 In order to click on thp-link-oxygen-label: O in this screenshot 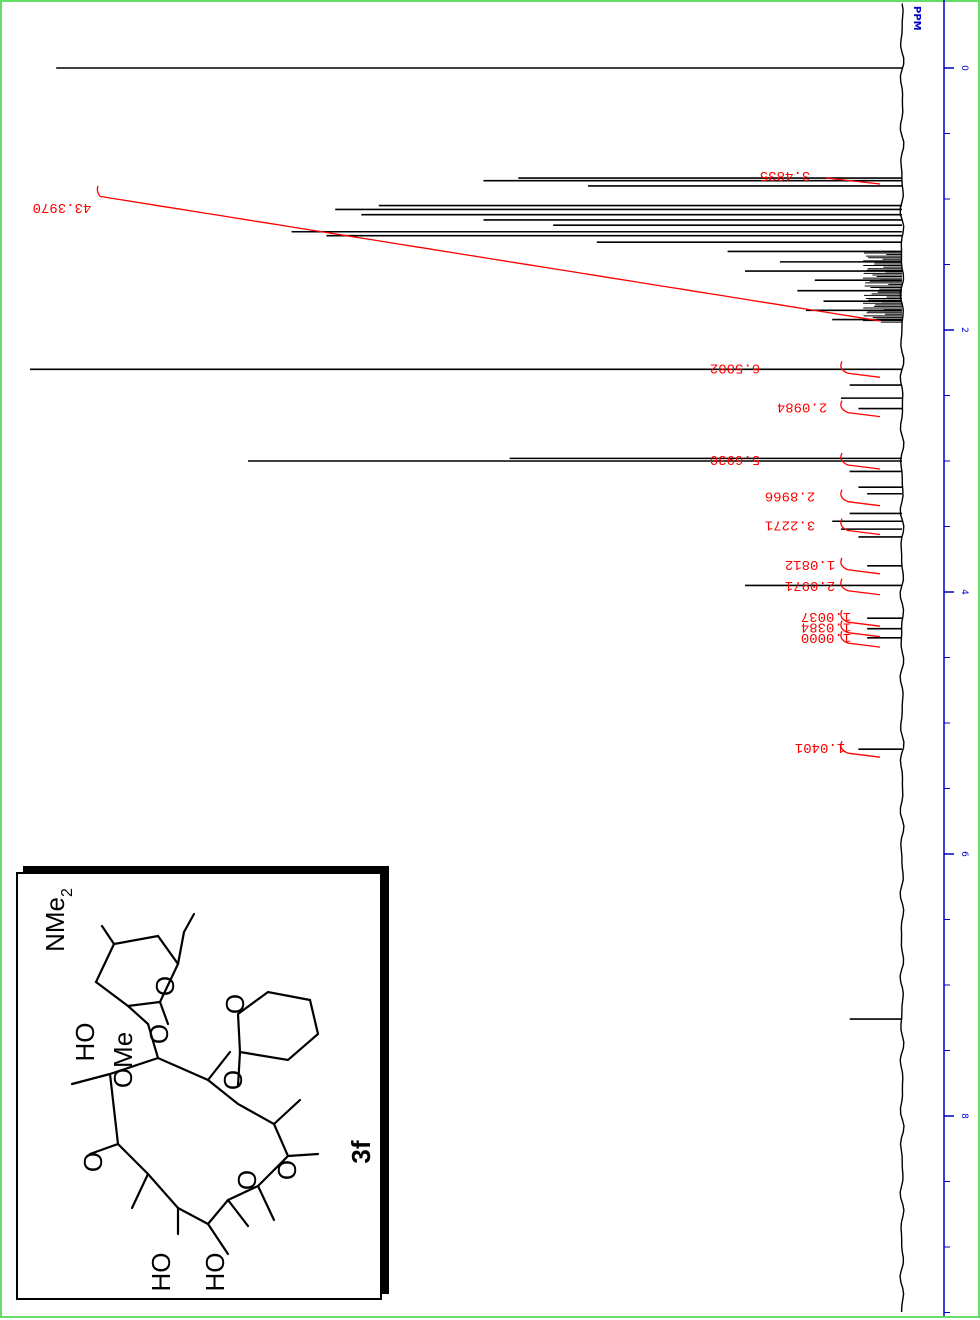, I will do `click(233, 1080)`.